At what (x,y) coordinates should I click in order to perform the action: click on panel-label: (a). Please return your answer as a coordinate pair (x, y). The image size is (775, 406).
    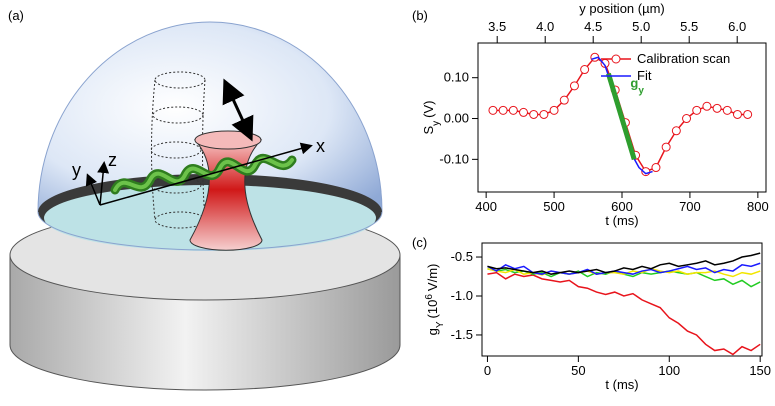
    Looking at the image, I should click on (16, 15).